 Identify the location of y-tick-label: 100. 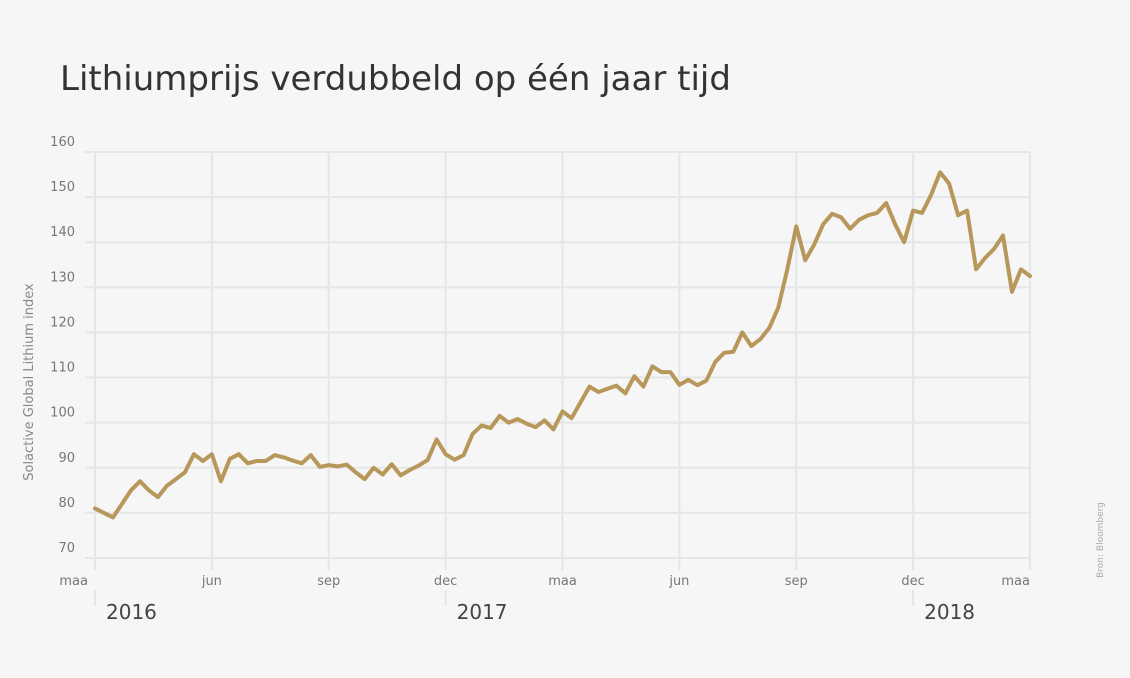
(62, 413).